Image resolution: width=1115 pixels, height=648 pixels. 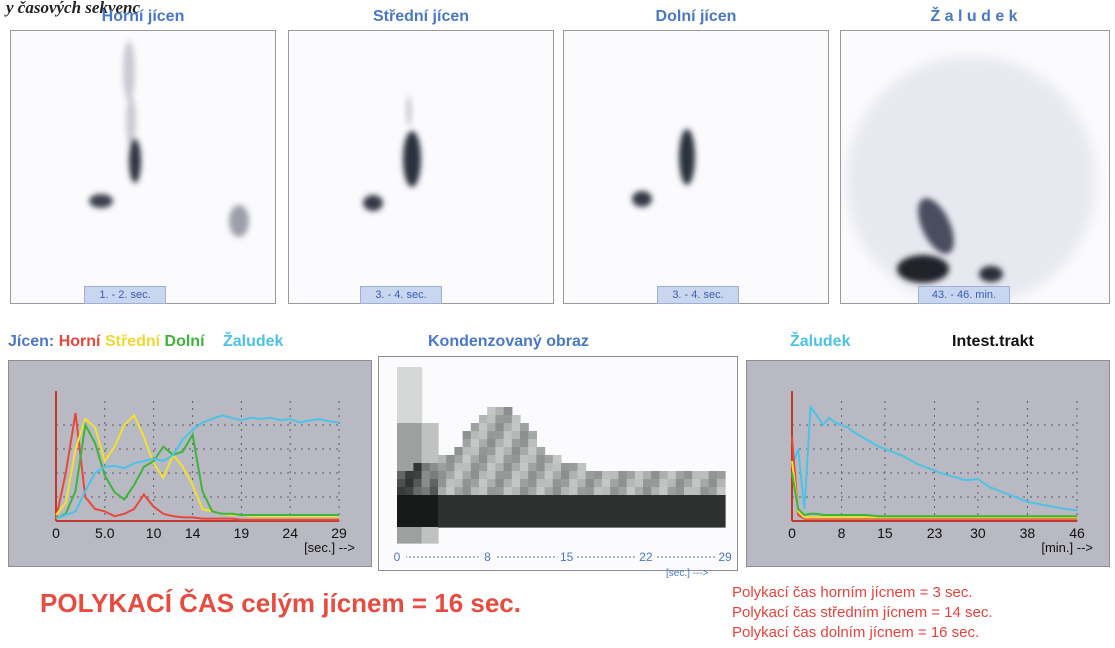 What do you see at coordinates (421, 167) in the screenshot?
I see `scan-middle-graphic` at bounding box center [421, 167].